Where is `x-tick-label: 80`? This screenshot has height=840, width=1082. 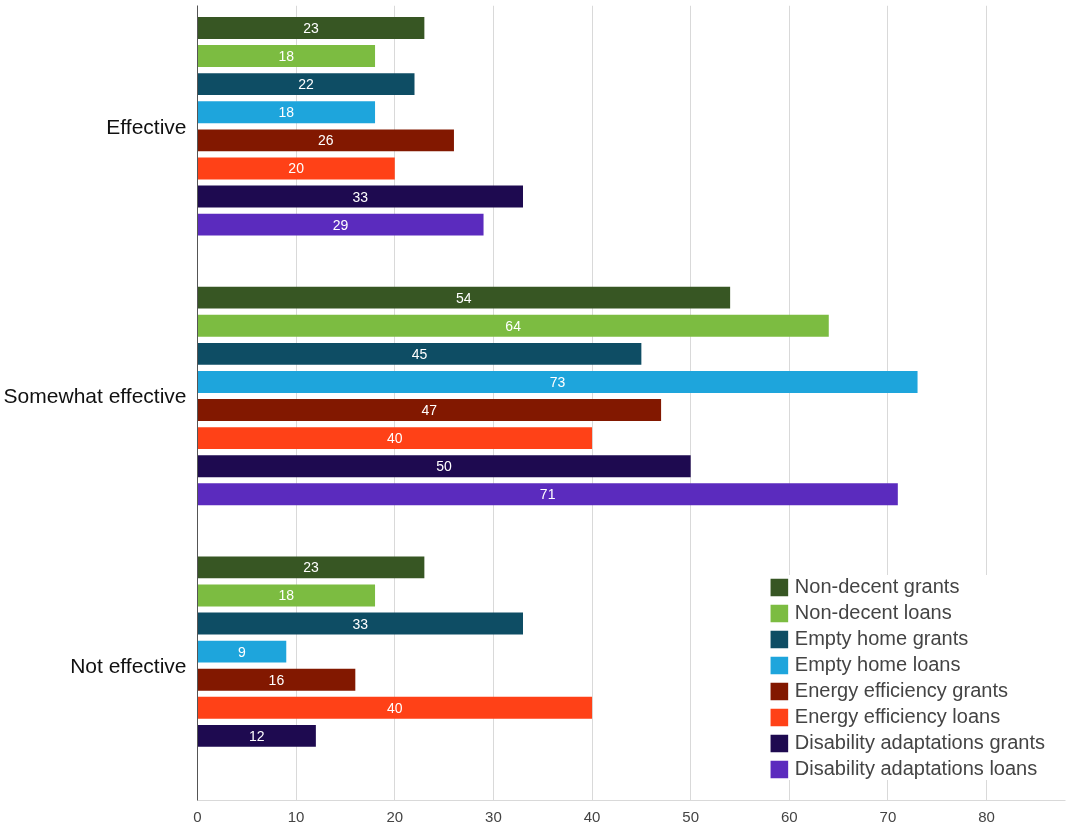
x-tick-label: 80 is located at coordinates (986, 816).